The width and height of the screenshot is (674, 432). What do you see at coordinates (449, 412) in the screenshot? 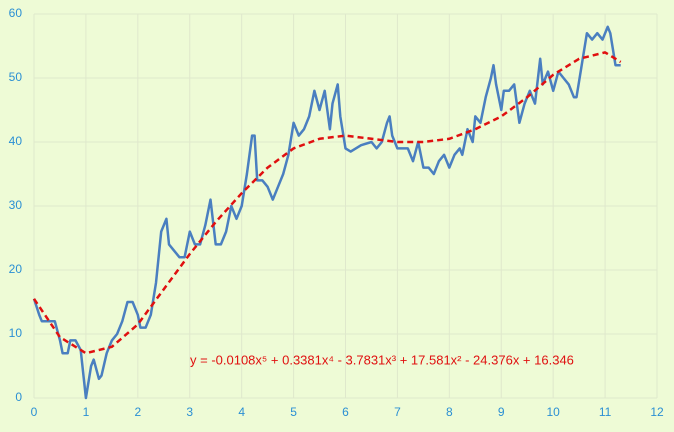
I see `x-tick-label: 8` at bounding box center [449, 412].